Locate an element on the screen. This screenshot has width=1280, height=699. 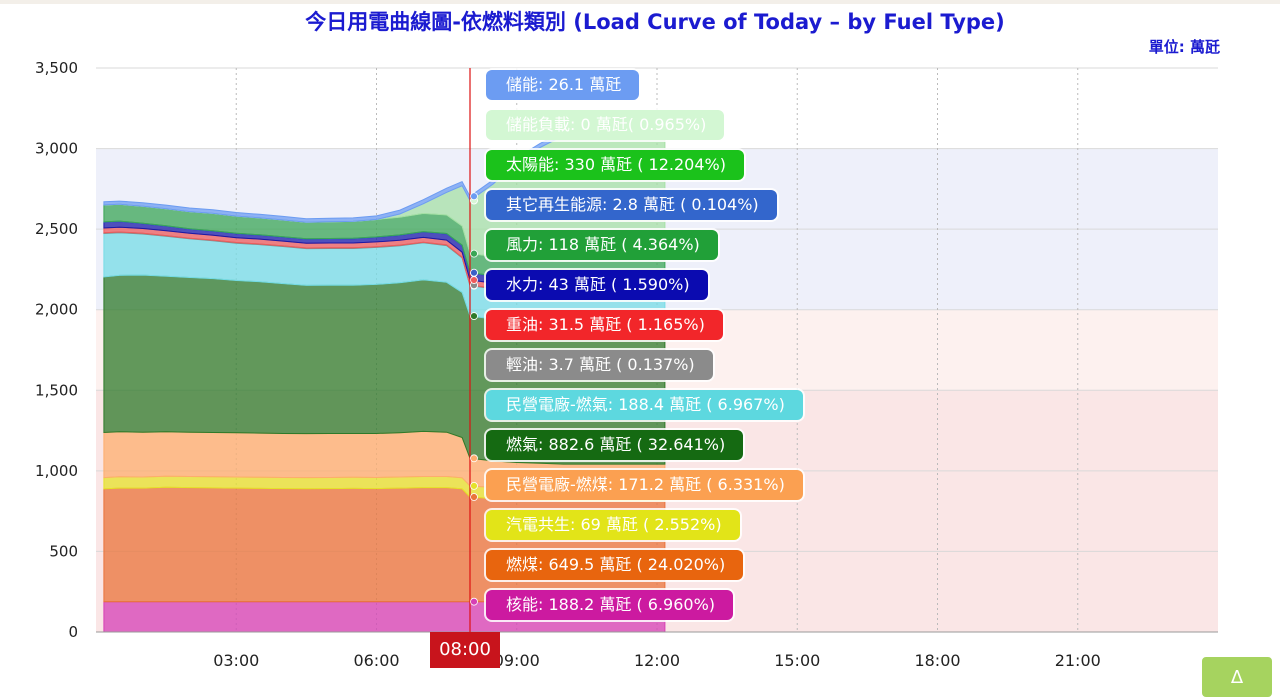
y-tick-label: 3,500 is located at coordinates (56, 68).